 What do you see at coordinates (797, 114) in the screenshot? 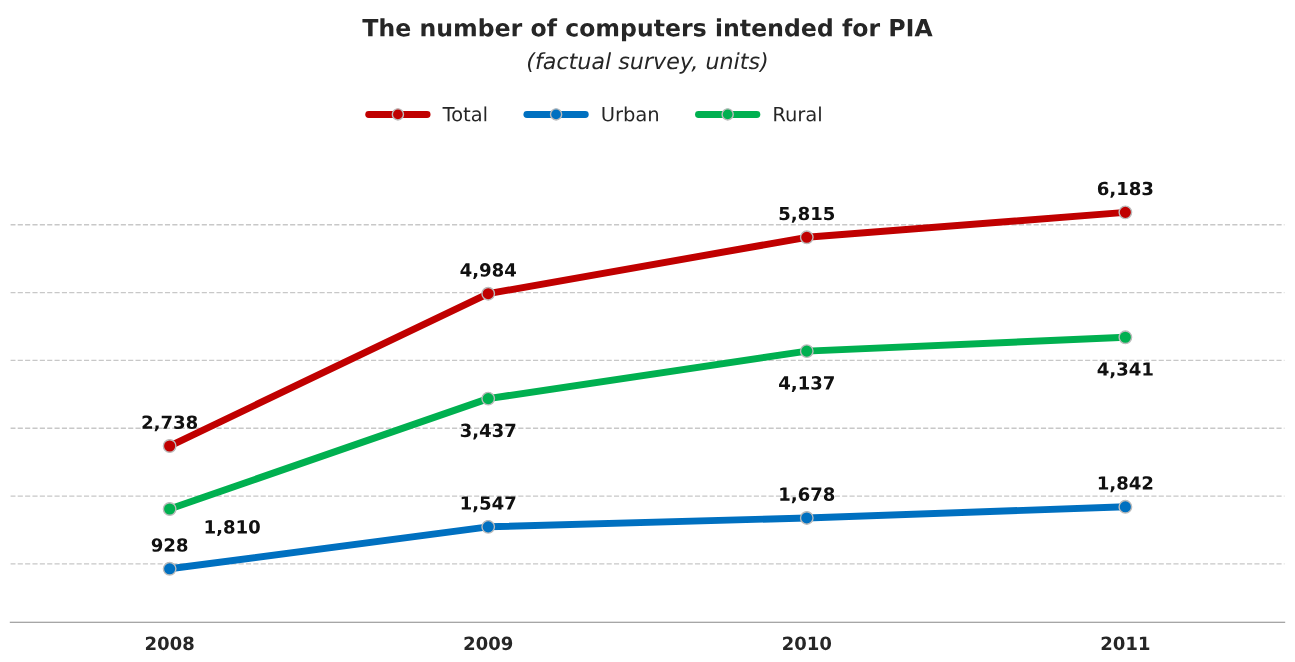
I see `legend-label: Rural` at bounding box center [797, 114].